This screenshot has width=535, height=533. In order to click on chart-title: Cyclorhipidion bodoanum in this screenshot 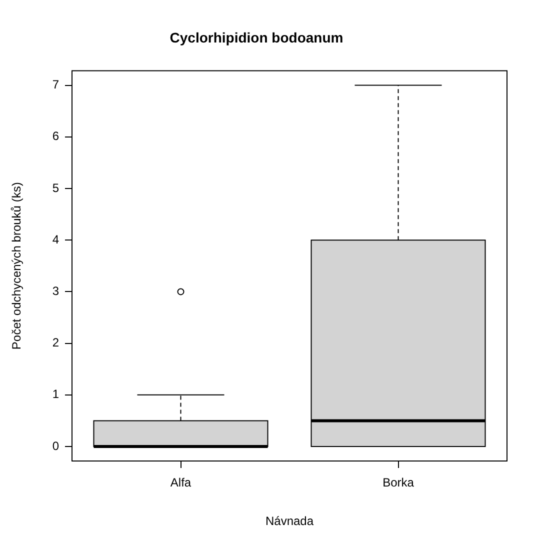, I will do `click(257, 37)`.